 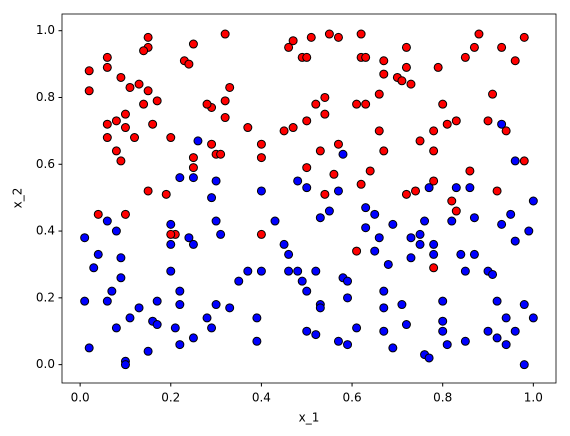 I want to click on y-tick-label: 1.0, so click(x=45, y=30).